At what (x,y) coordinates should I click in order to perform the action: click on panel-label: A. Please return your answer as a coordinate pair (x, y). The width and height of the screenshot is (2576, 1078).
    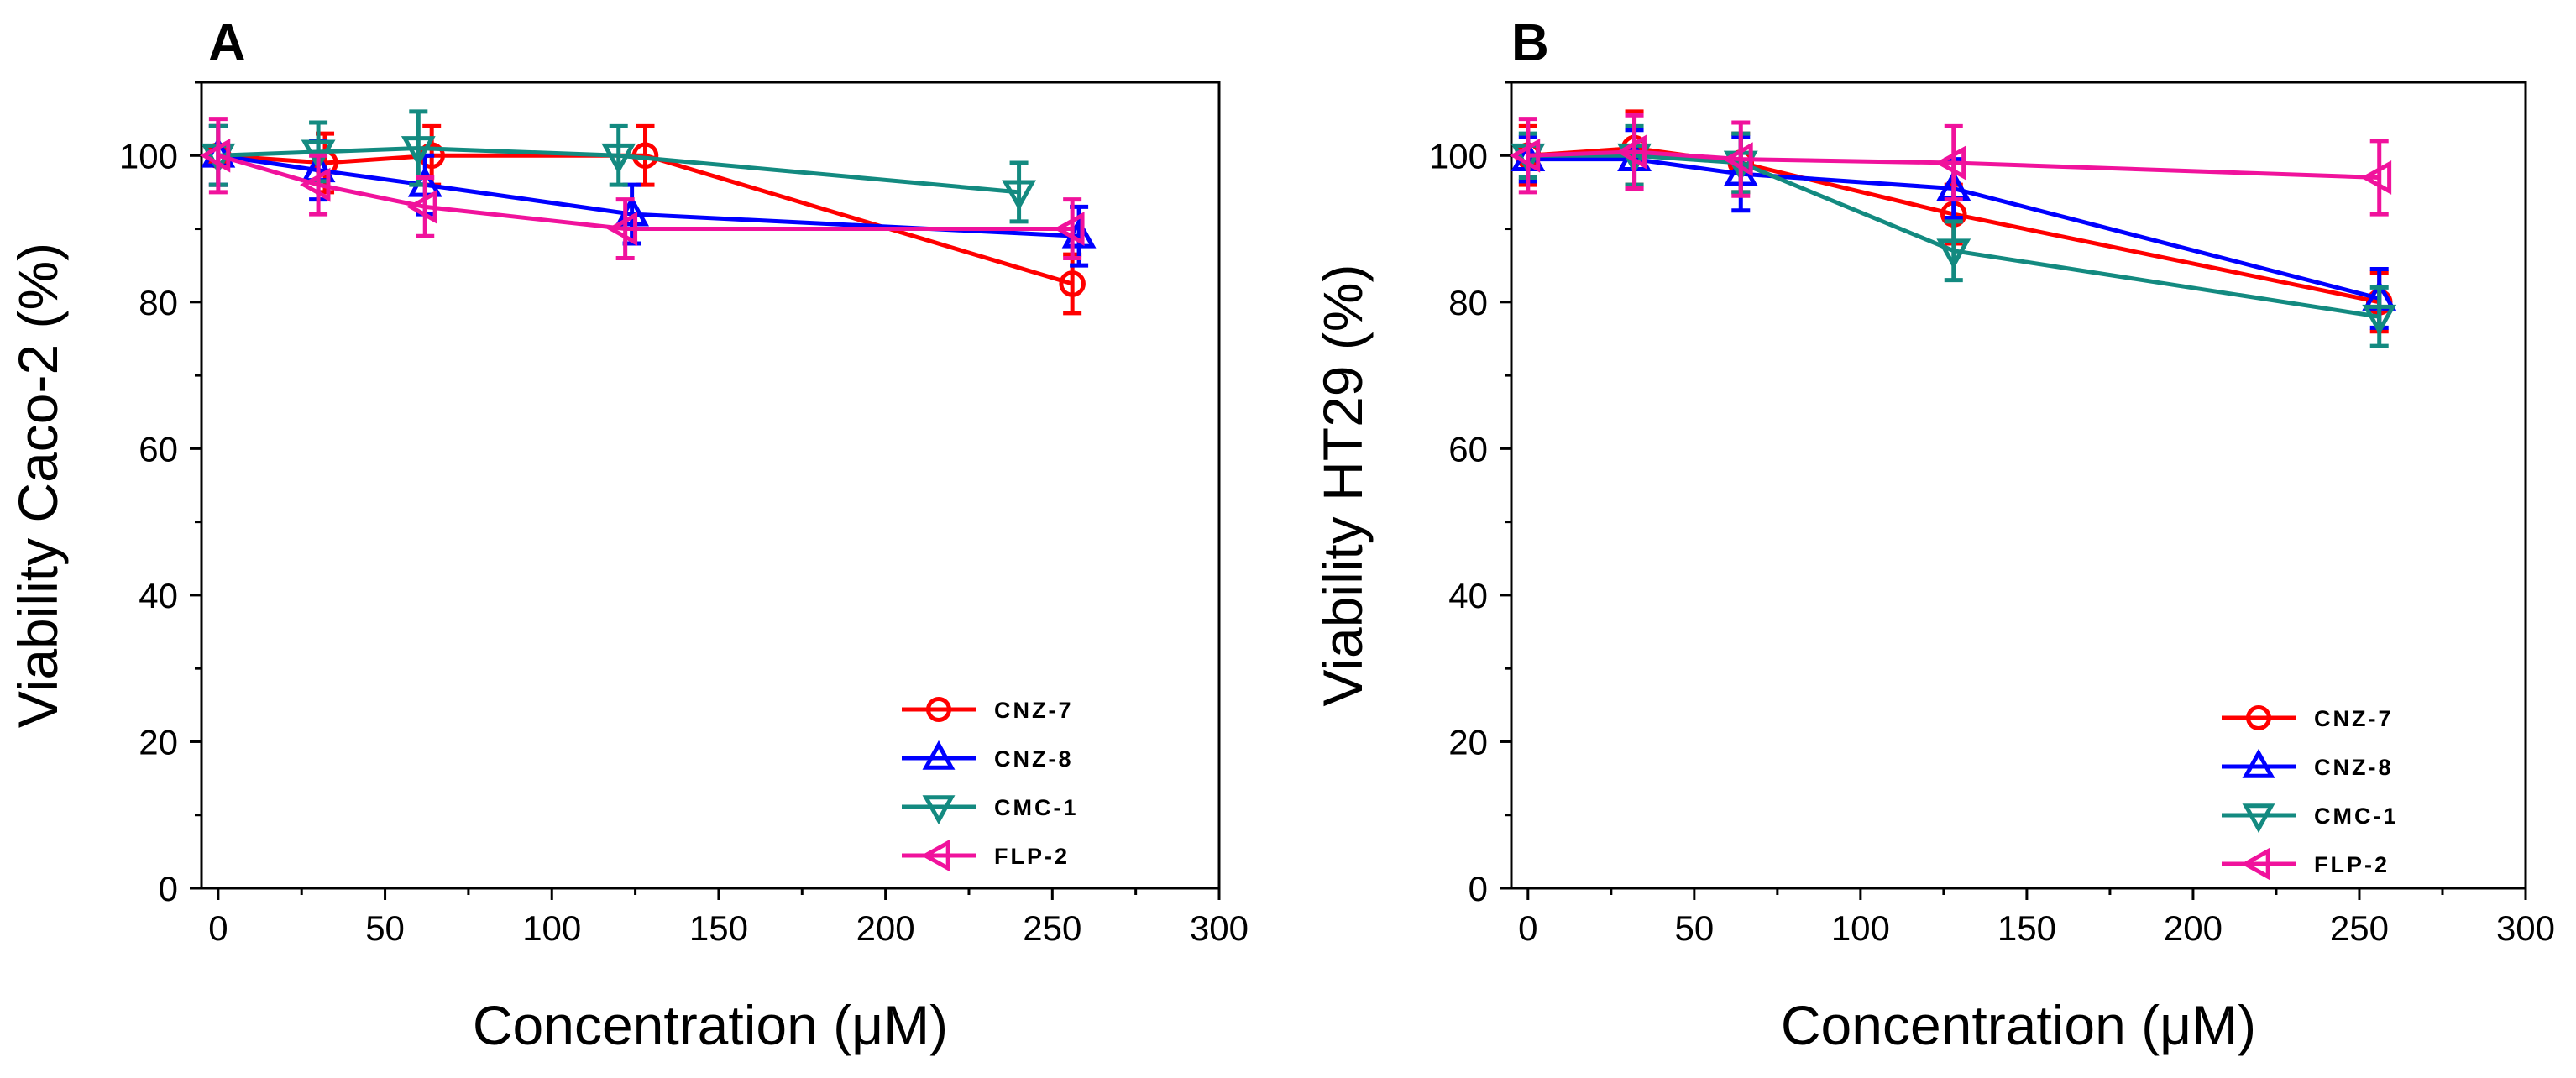
    Looking at the image, I should click on (227, 43).